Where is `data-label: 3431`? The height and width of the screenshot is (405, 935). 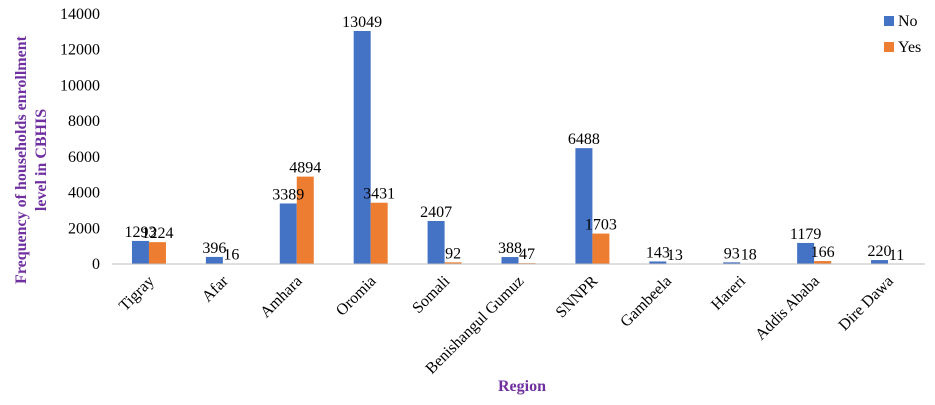
data-label: 3431 is located at coordinates (379, 194).